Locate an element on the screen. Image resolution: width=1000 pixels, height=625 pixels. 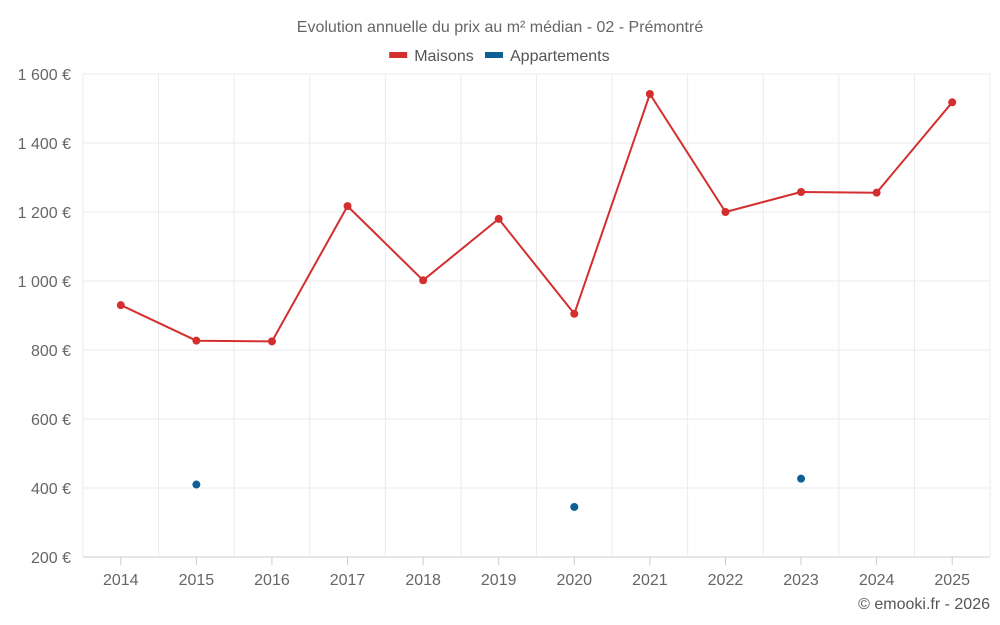
x-tick-label: 2025 is located at coordinates (952, 580).